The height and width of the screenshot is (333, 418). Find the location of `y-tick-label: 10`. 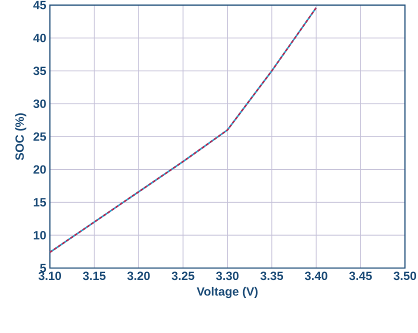

y-tick-label: 10 is located at coordinates (40, 235).